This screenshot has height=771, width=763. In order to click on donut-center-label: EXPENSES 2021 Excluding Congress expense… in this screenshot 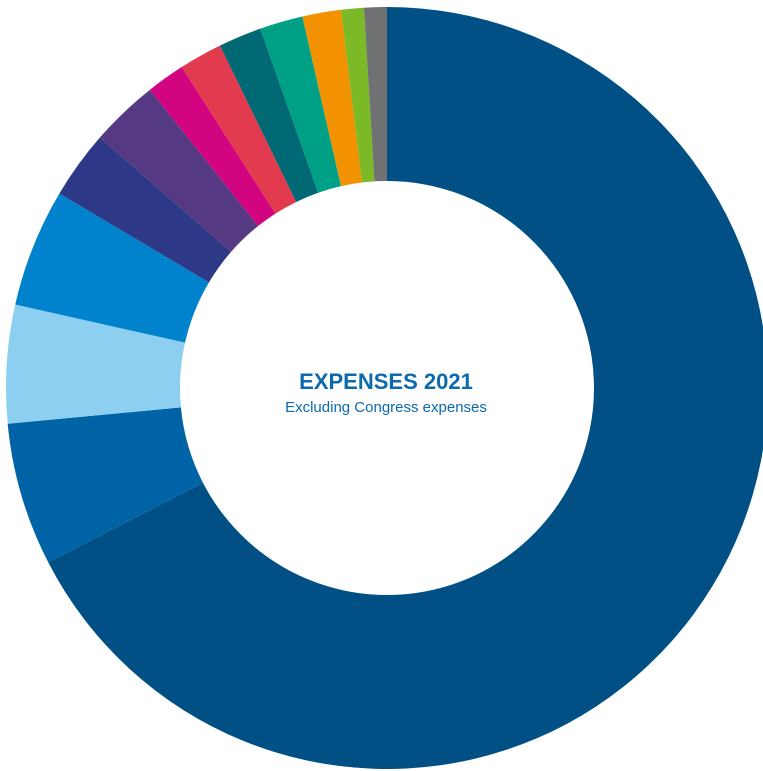, I will do `click(386, 392)`.